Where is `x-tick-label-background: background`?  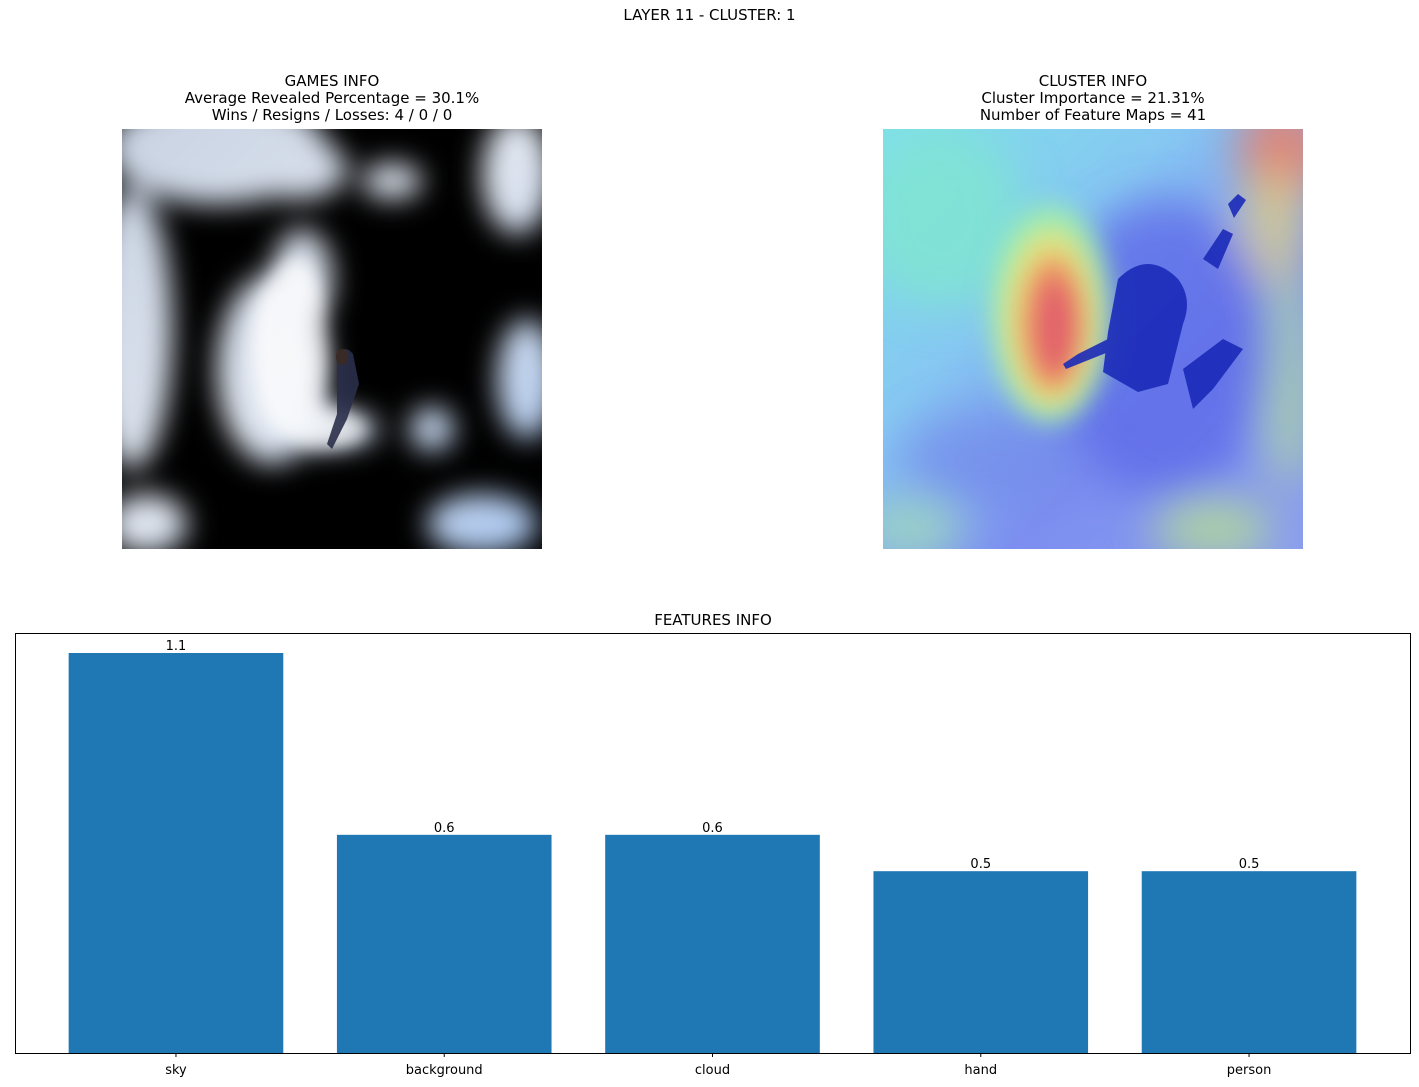
x-tick-label-background: background is located at coordinates (444, 1070).